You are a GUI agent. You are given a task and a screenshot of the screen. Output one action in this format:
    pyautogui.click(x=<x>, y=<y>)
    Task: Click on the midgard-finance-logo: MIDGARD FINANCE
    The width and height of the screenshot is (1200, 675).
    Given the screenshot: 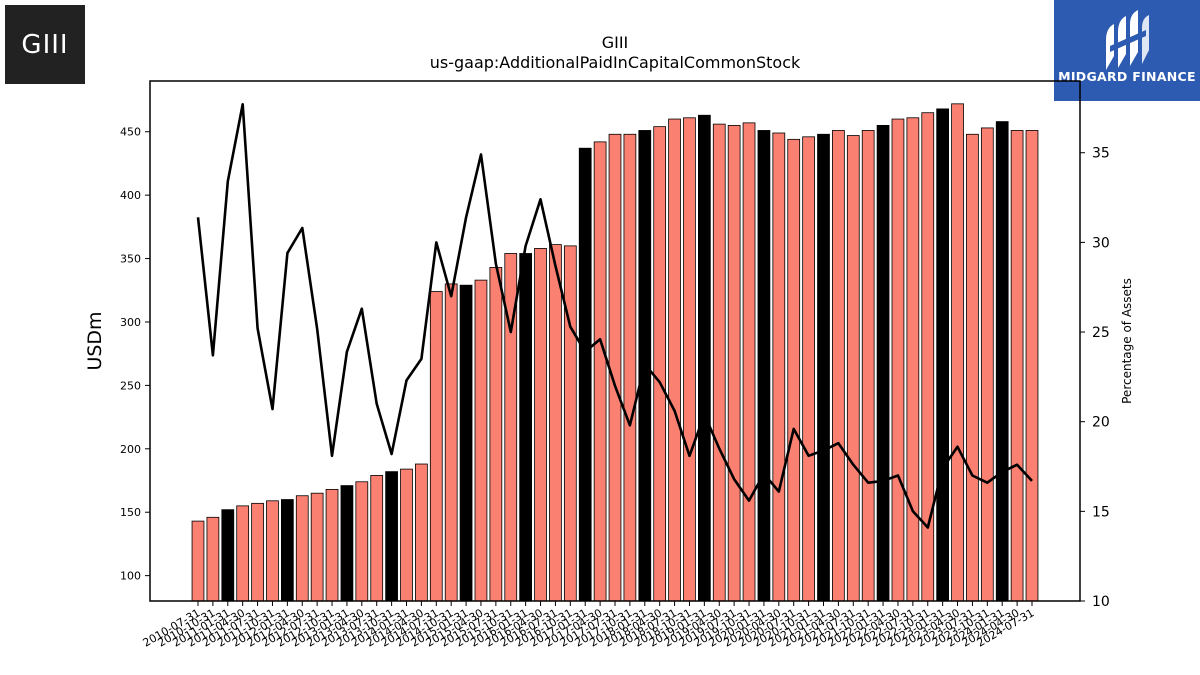 What is the action you would take?
    pyautogui.click(x=1127, y=50)
    